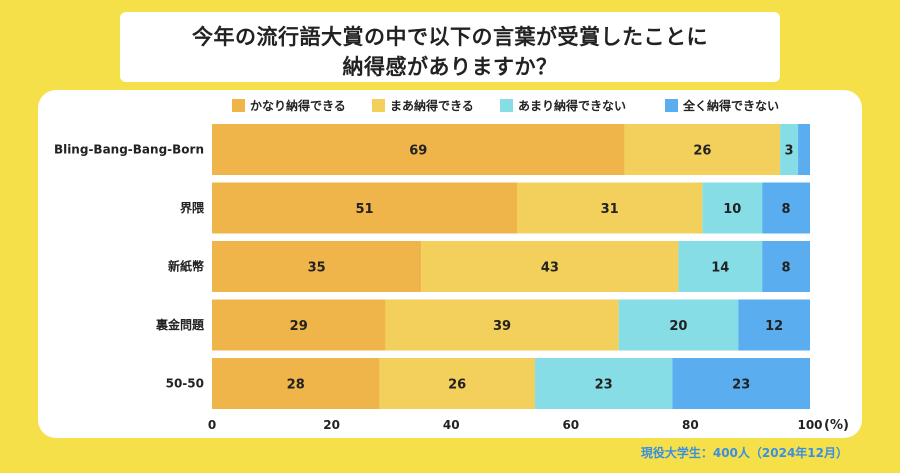 The image size is (900, 473). I want to click on category-label: 50-50, so click(185, 384).